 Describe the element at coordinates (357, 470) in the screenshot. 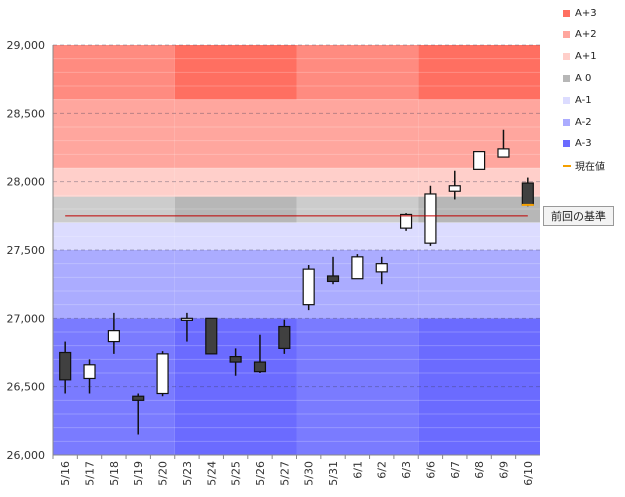

I see `x-tick-label: 6/1` at that location.